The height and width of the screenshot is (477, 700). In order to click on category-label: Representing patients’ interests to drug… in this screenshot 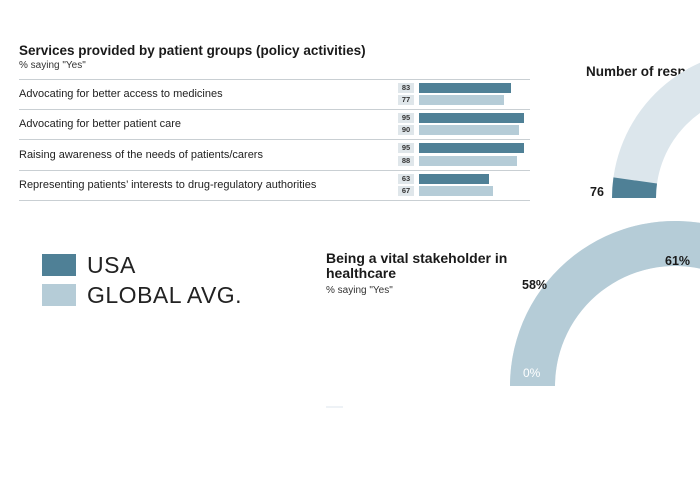, I will do `click(168, 185)`.